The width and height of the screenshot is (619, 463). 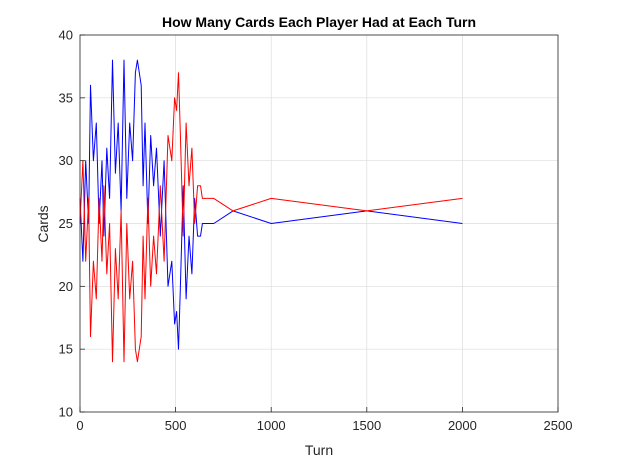 I want to click on x-tick-label: 0, so click(x=79, y=425).